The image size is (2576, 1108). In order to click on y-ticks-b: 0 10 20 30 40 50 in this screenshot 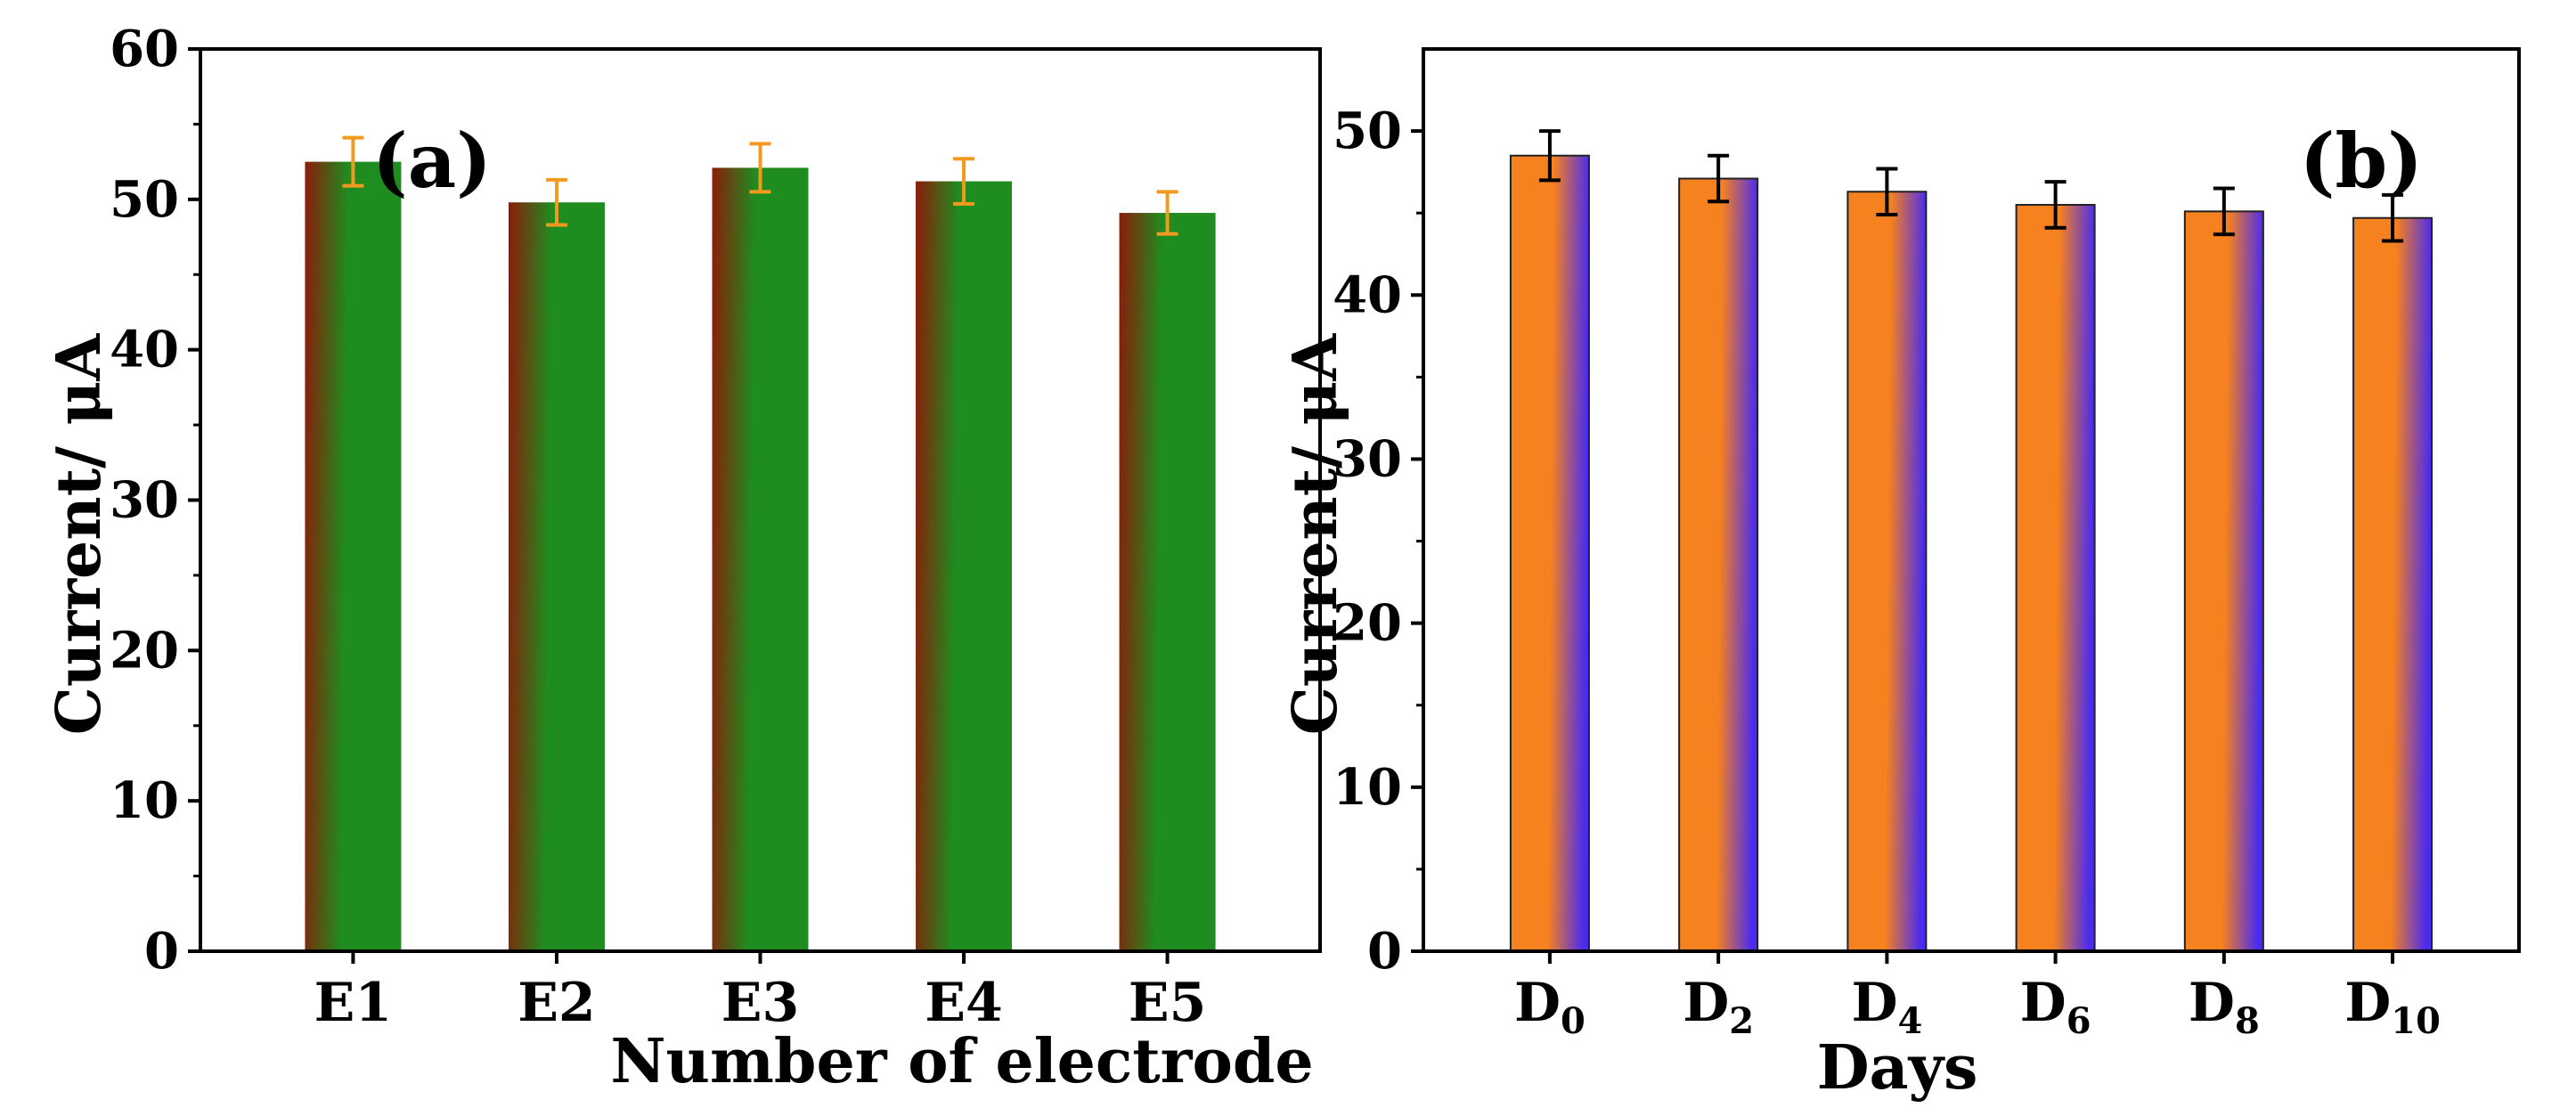, I will do `click(1378, 541)`.